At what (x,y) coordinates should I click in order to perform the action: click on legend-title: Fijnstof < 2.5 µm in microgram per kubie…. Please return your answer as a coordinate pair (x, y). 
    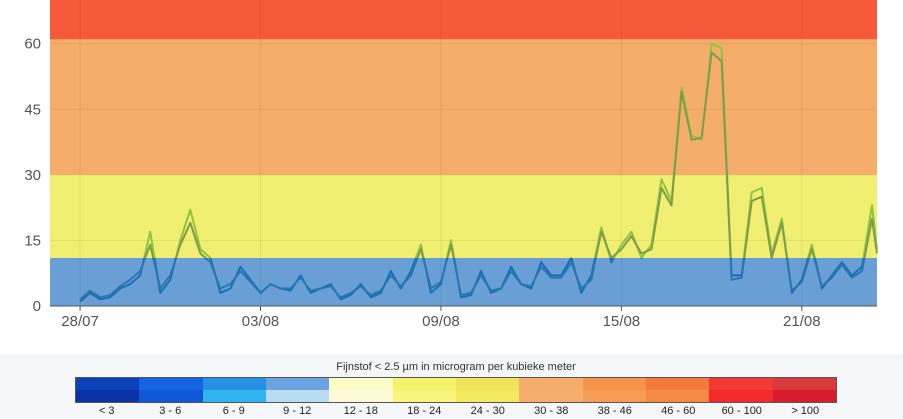
    Looking at the image, I should click on (456, 367).